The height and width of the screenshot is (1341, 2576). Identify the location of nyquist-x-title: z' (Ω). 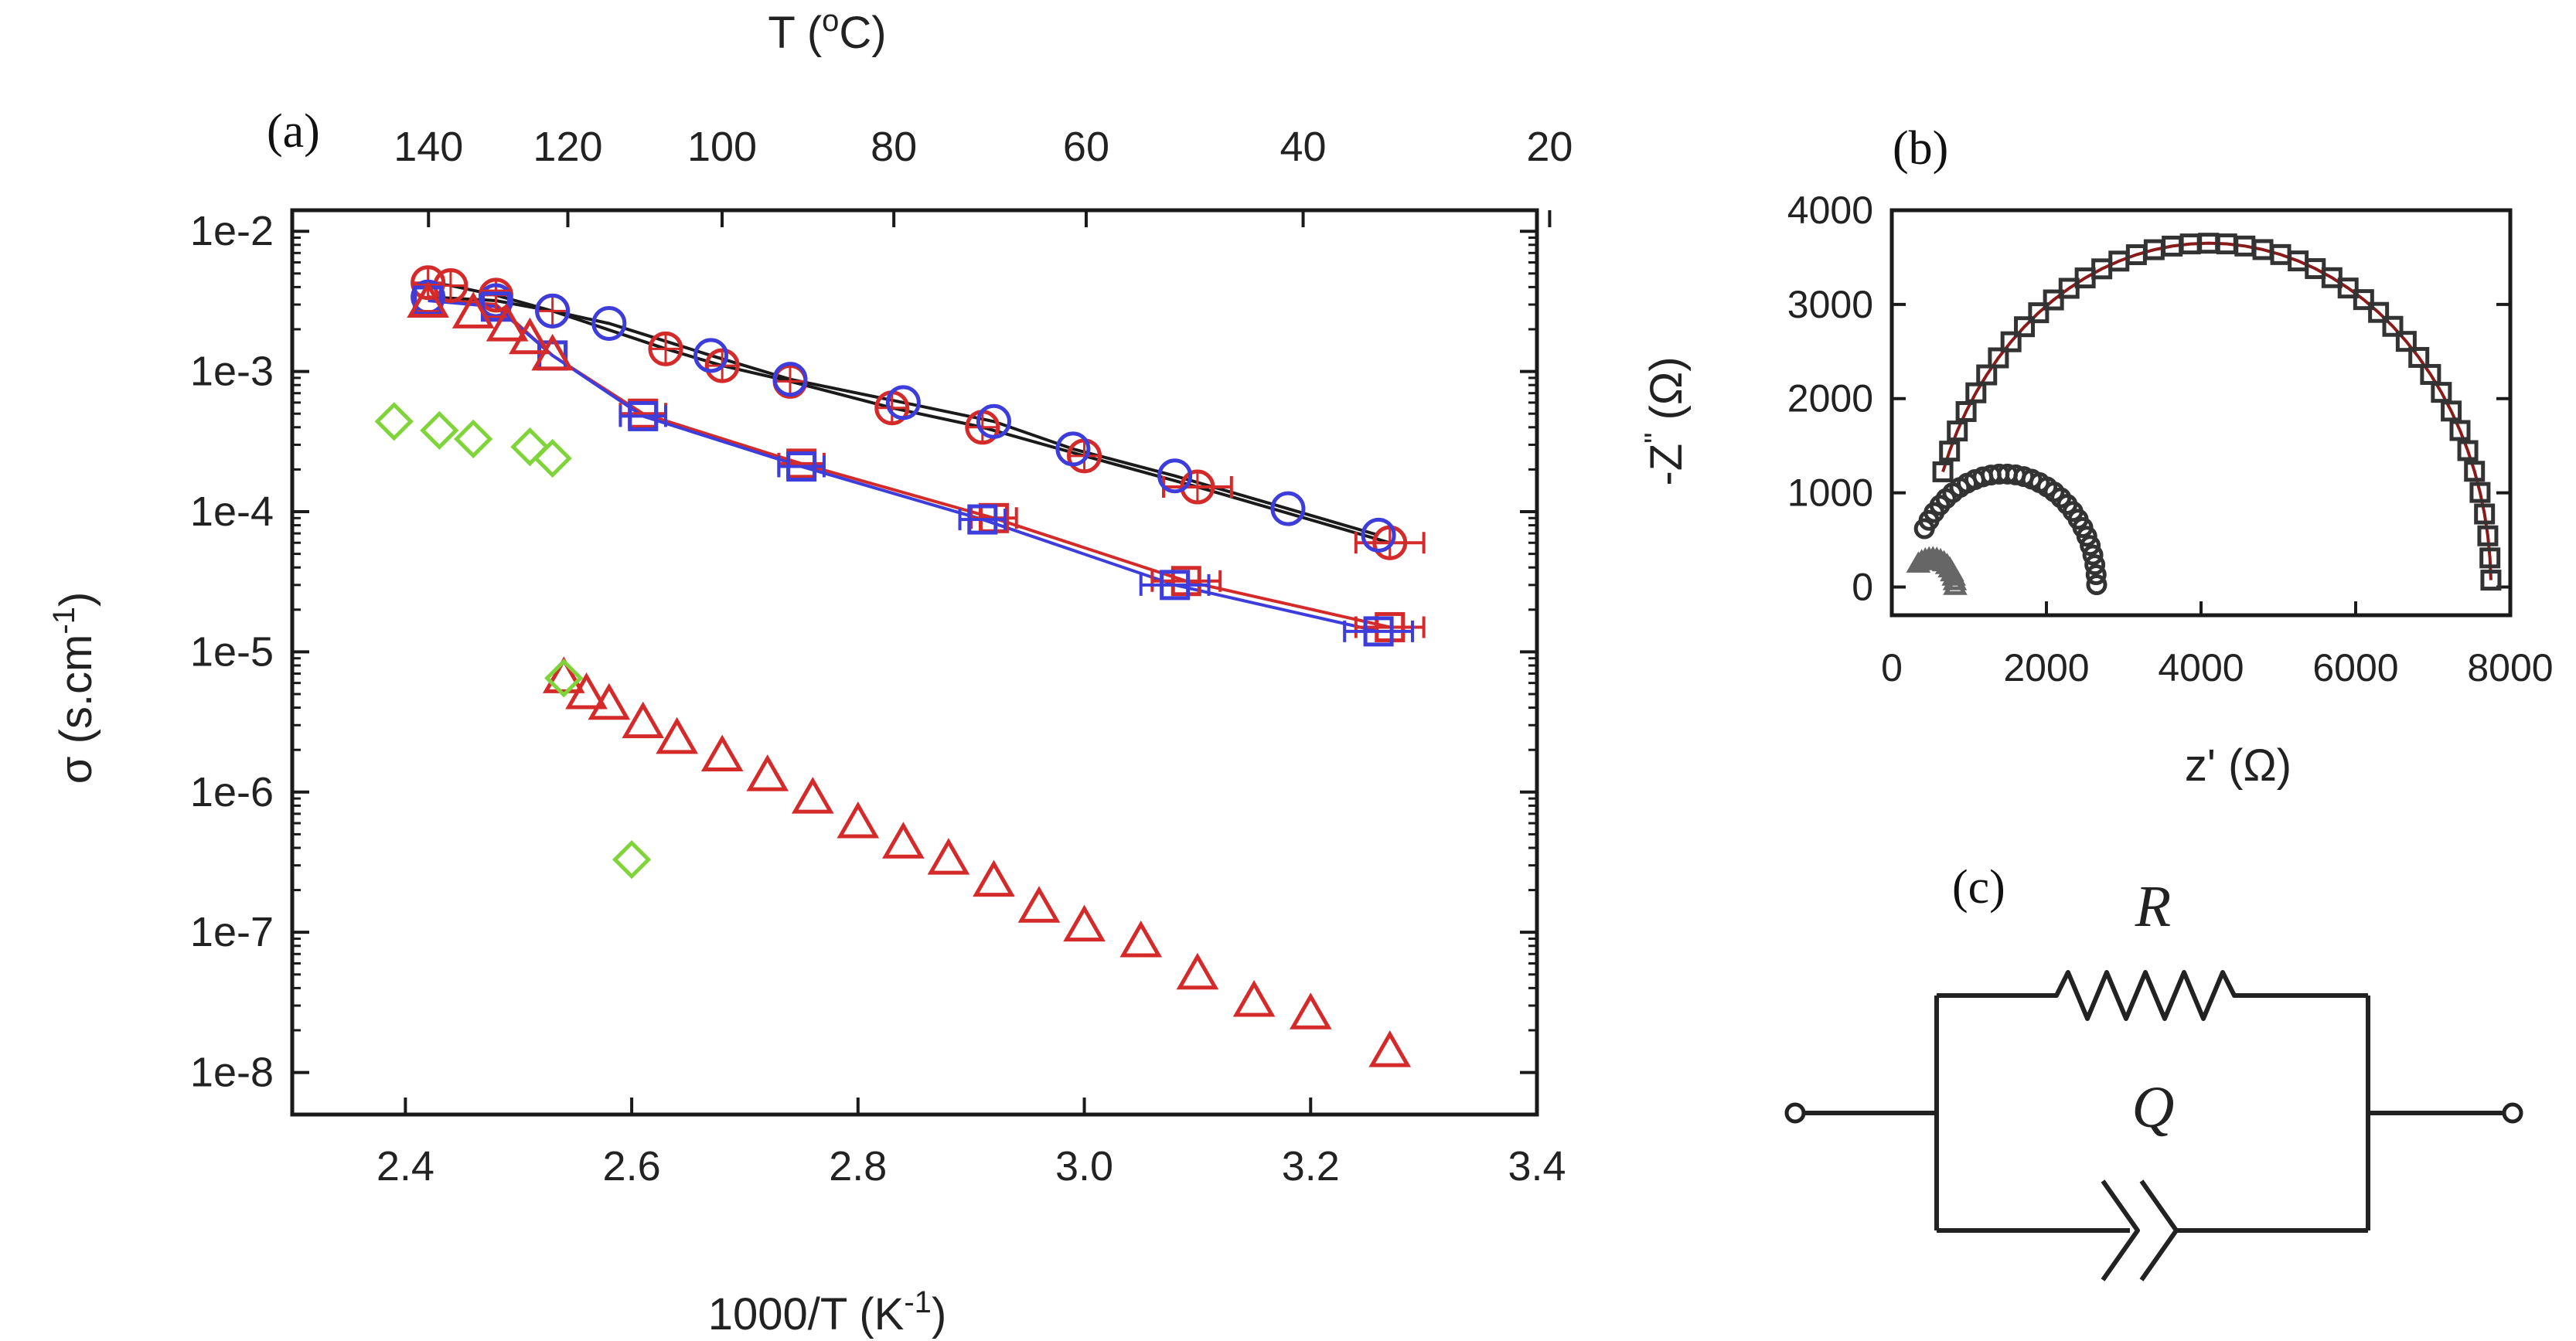
(2238, 765).